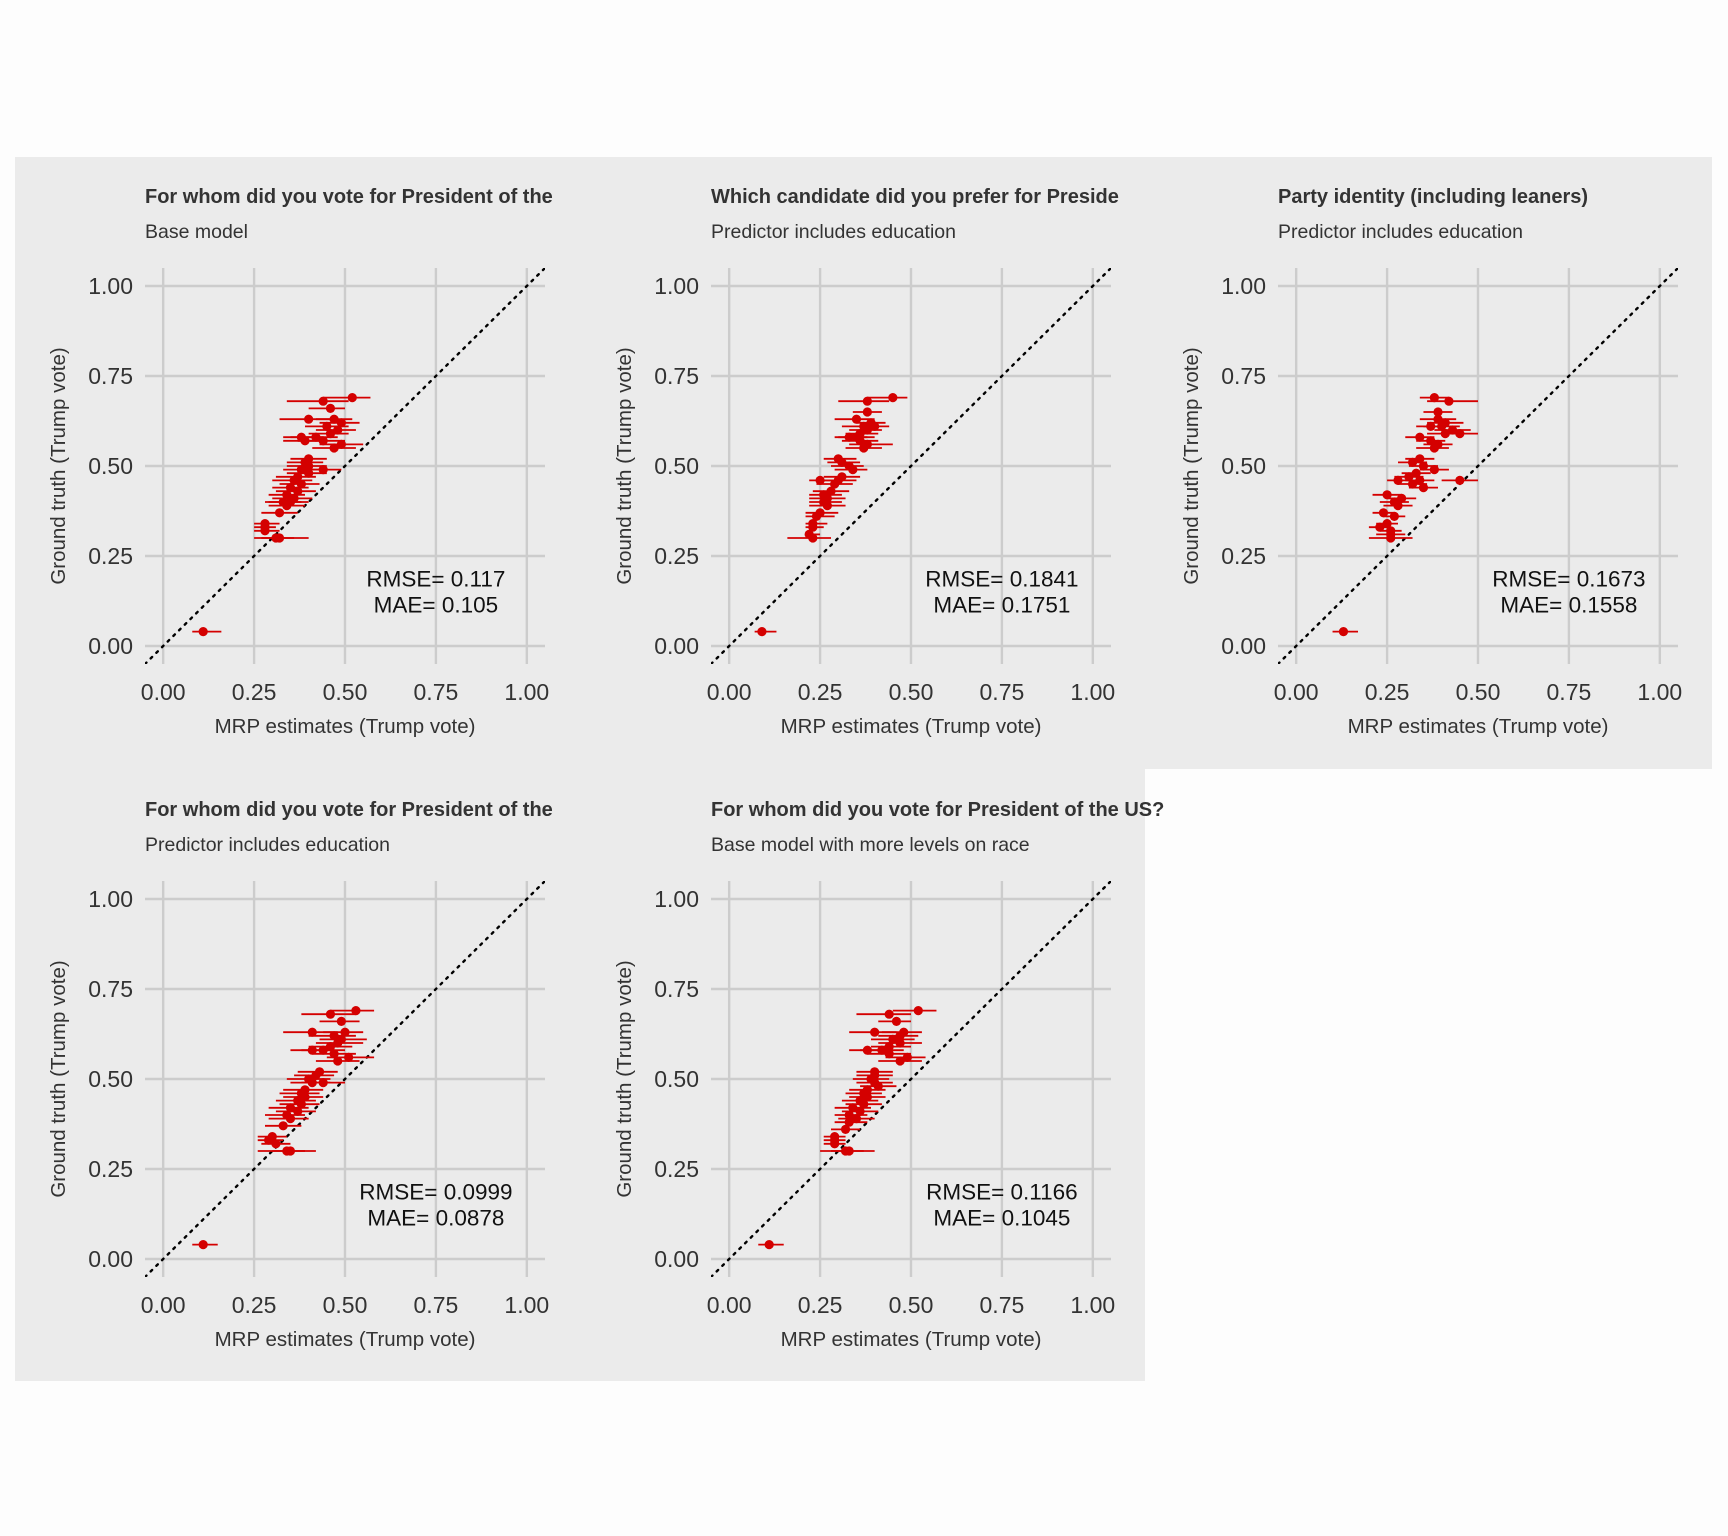 The image size is (1728, 1536). Describe the element at coordinates (1002, 1192) in the screenshot. I see `rmse-label: RMSE= 0.1166` at that location.